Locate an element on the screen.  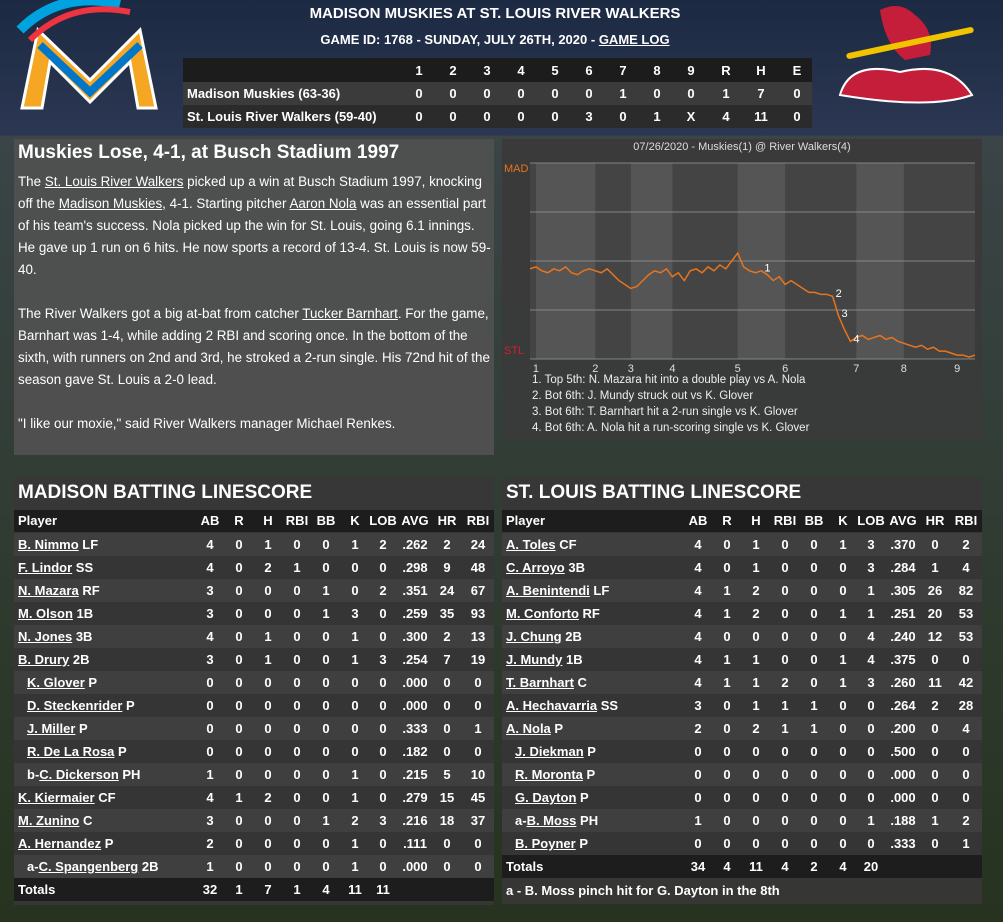
player-row: T. Barnhart C 4 1 1 2 0 1 3.260 11 42 is located at coordinates (742, 682).